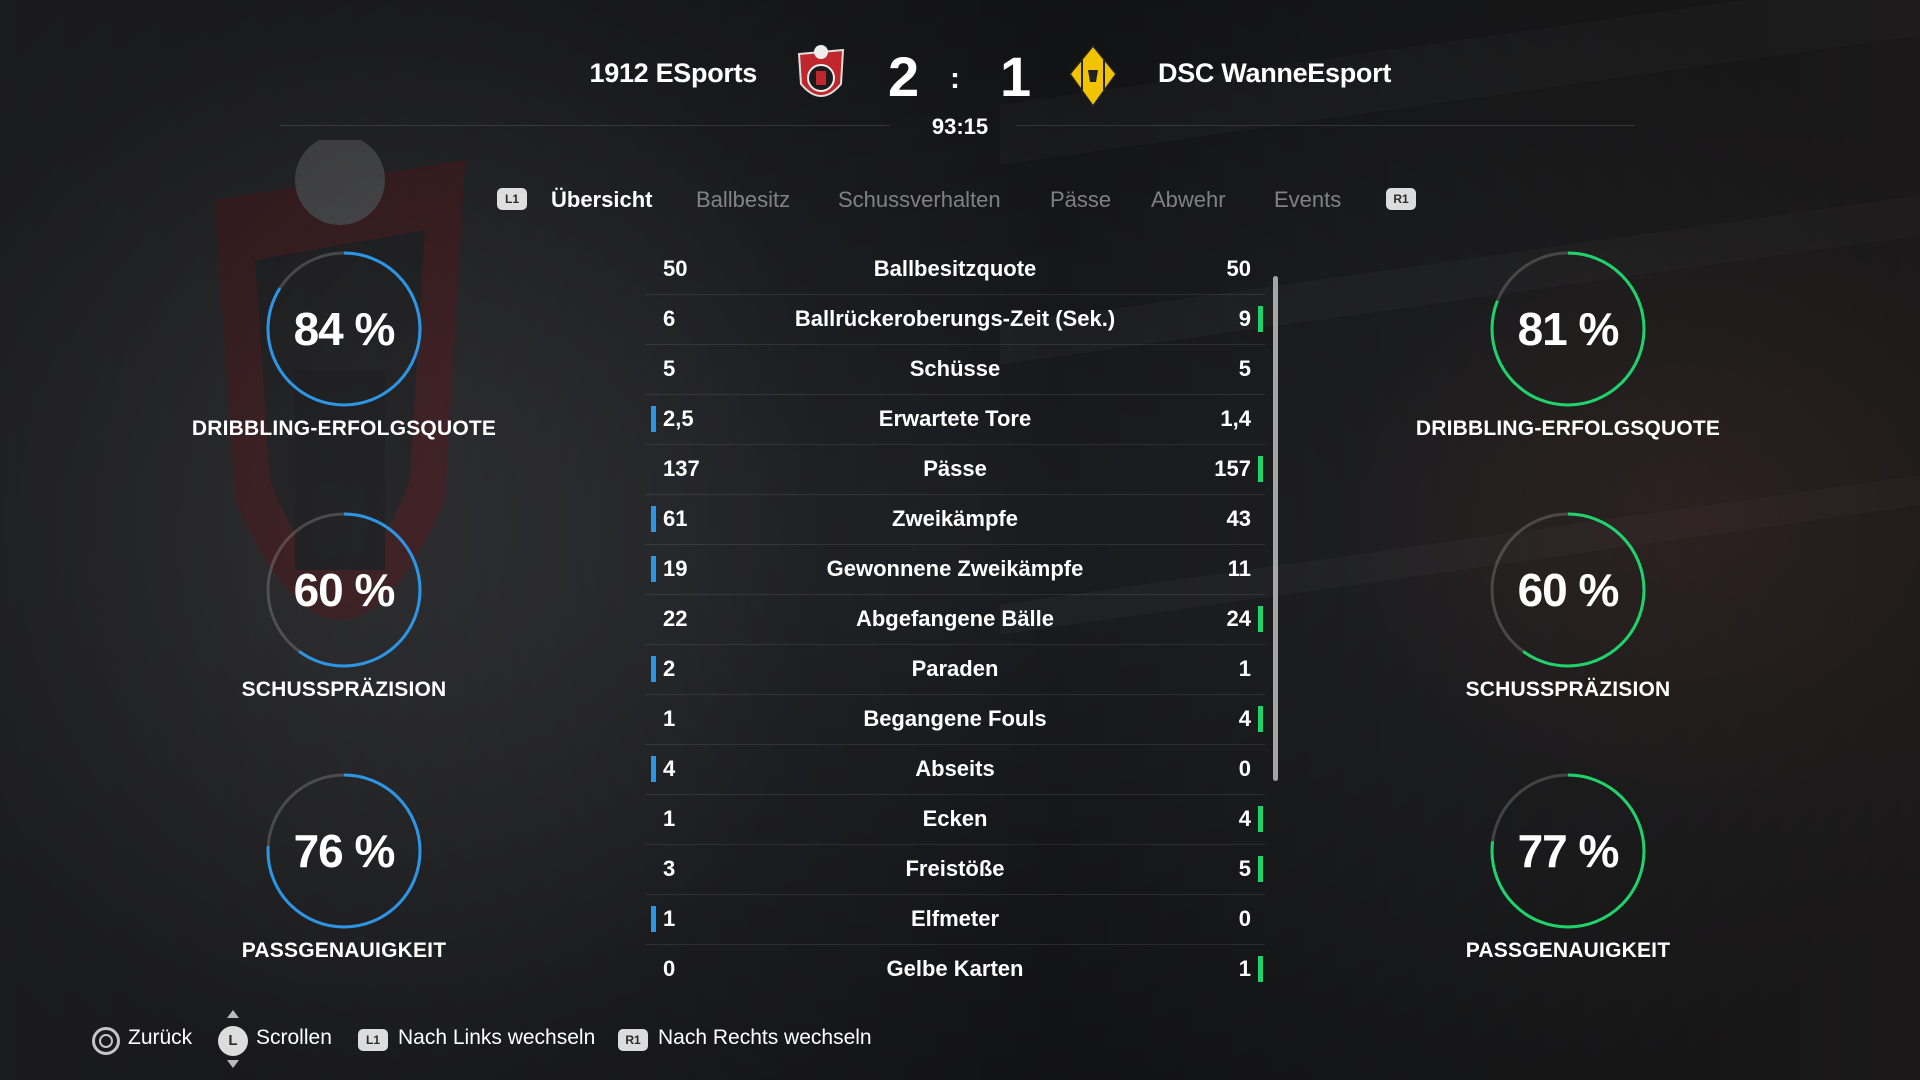  I want to click on away-ring-pass-accuracy-arc, so click(1568, 851).